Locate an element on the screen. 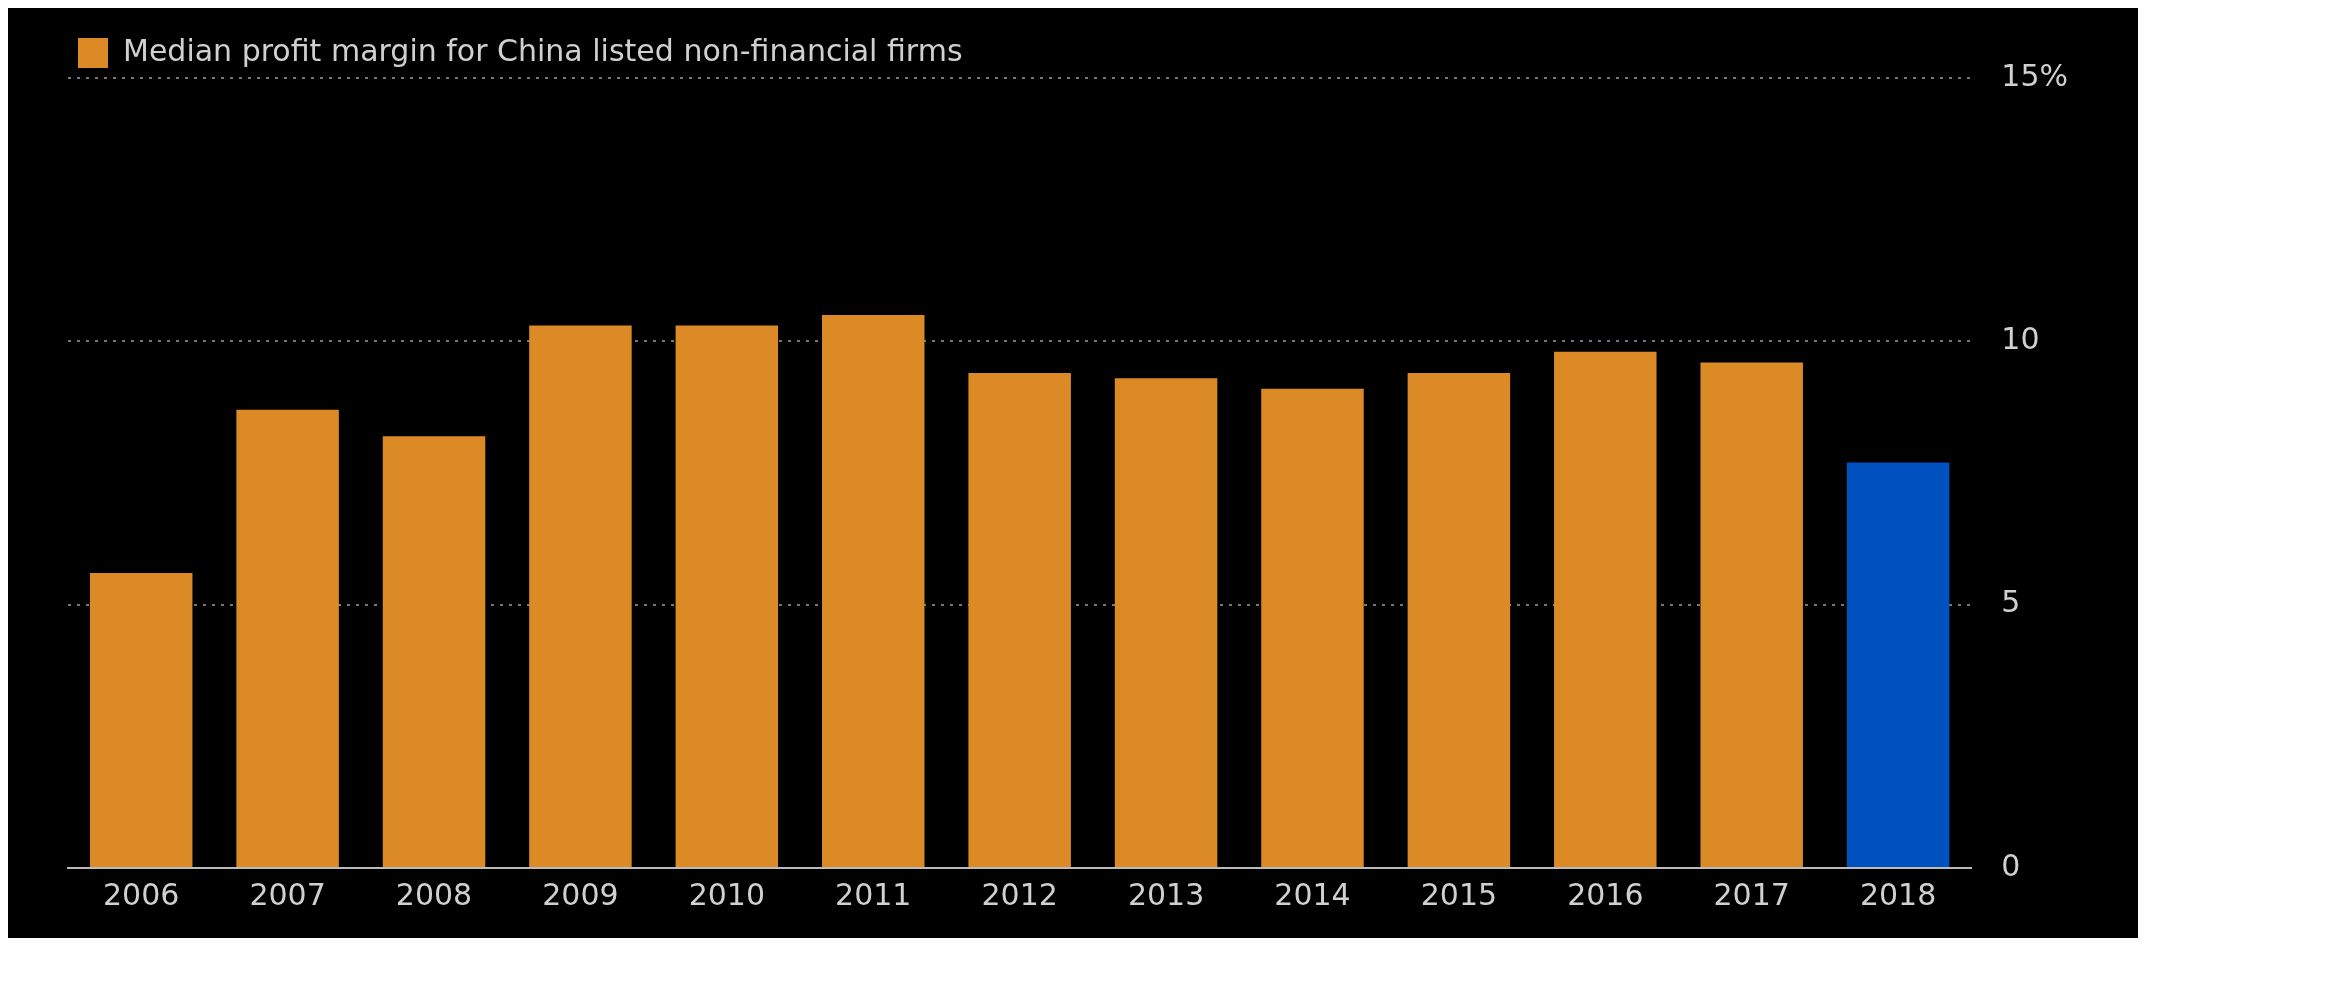 The height and width of the screenshot is (981, 2349). x-tick-label: 2011 is located at coordinates (873, 894).